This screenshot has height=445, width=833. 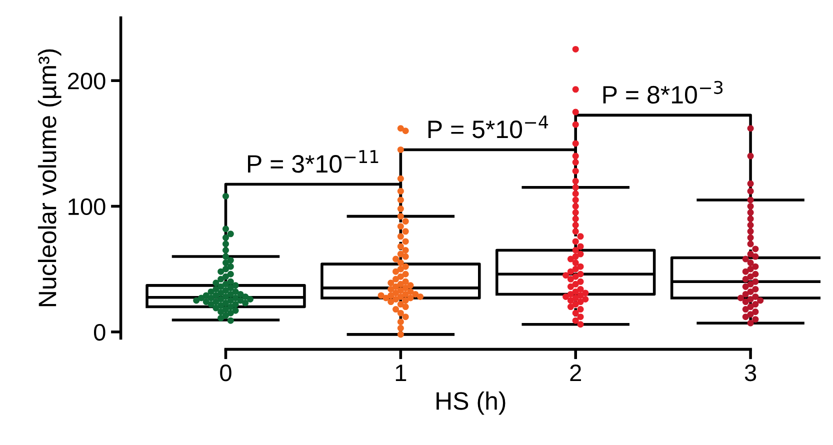 I want to click on annotation: P = 8*10$^{−3}$, so click(x=663, y=92).